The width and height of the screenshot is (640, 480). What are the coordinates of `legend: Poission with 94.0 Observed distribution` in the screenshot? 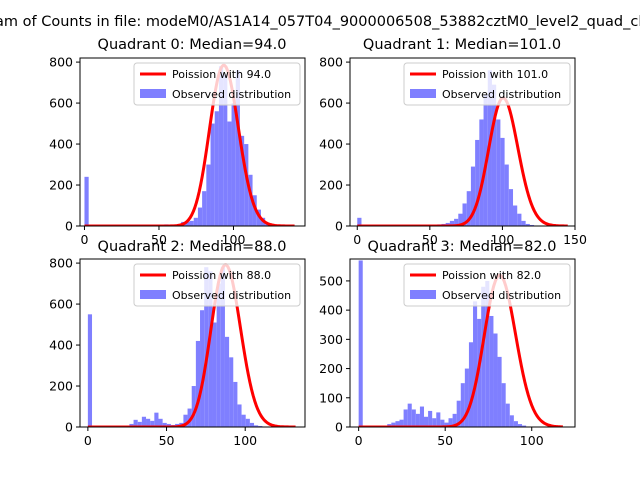 It's located at (217, 84).